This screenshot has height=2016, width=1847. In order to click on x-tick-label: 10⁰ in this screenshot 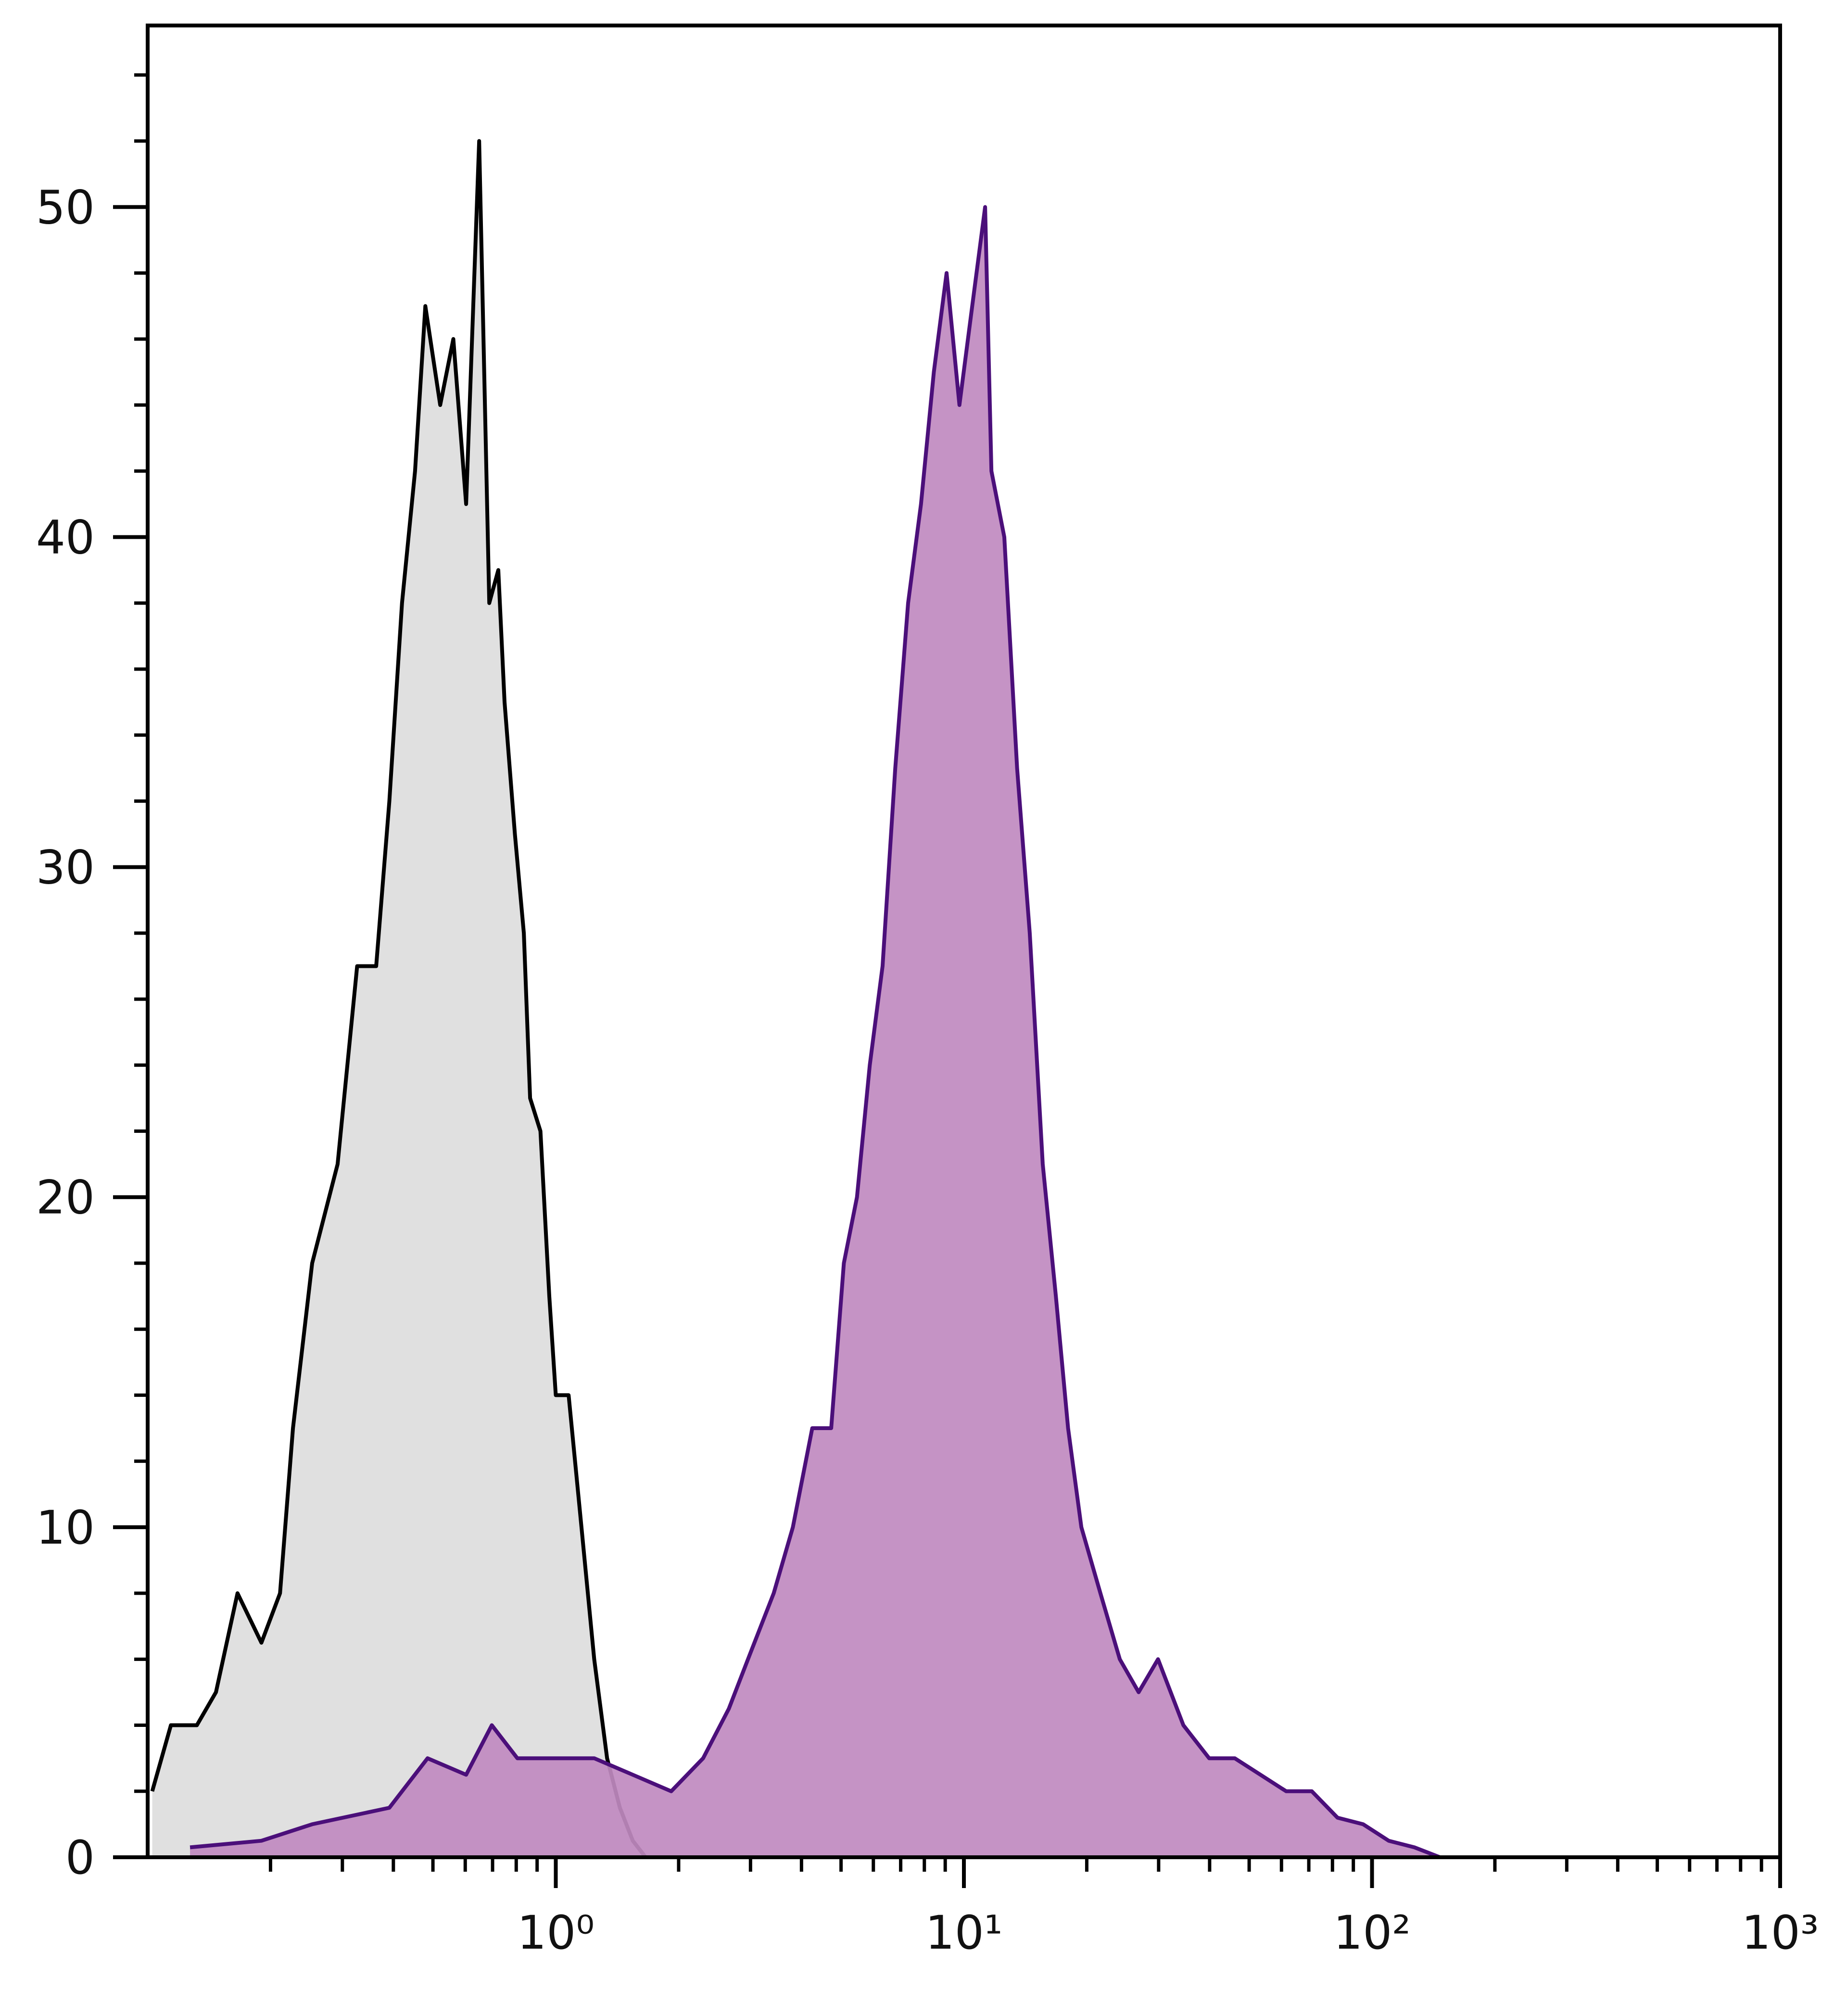, I will do `click(556, 1933)`.